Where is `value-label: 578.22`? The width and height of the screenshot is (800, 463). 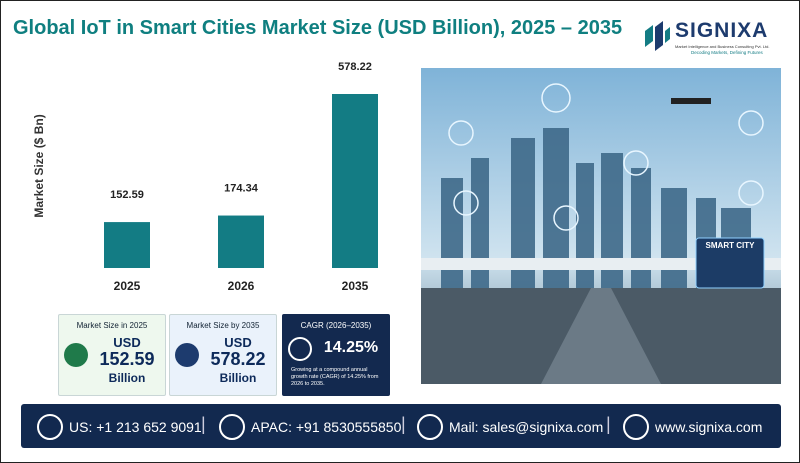 value-label: 578.22 is located at coordinates (355, 67).